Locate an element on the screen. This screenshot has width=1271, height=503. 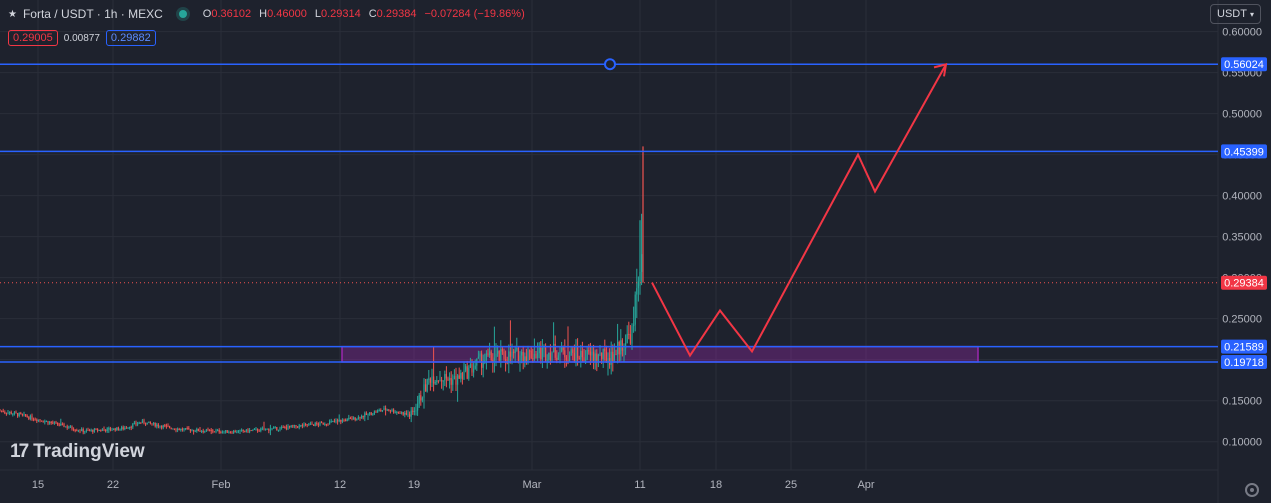
level-price-tag-bg is located at coordinates (1244, 64).